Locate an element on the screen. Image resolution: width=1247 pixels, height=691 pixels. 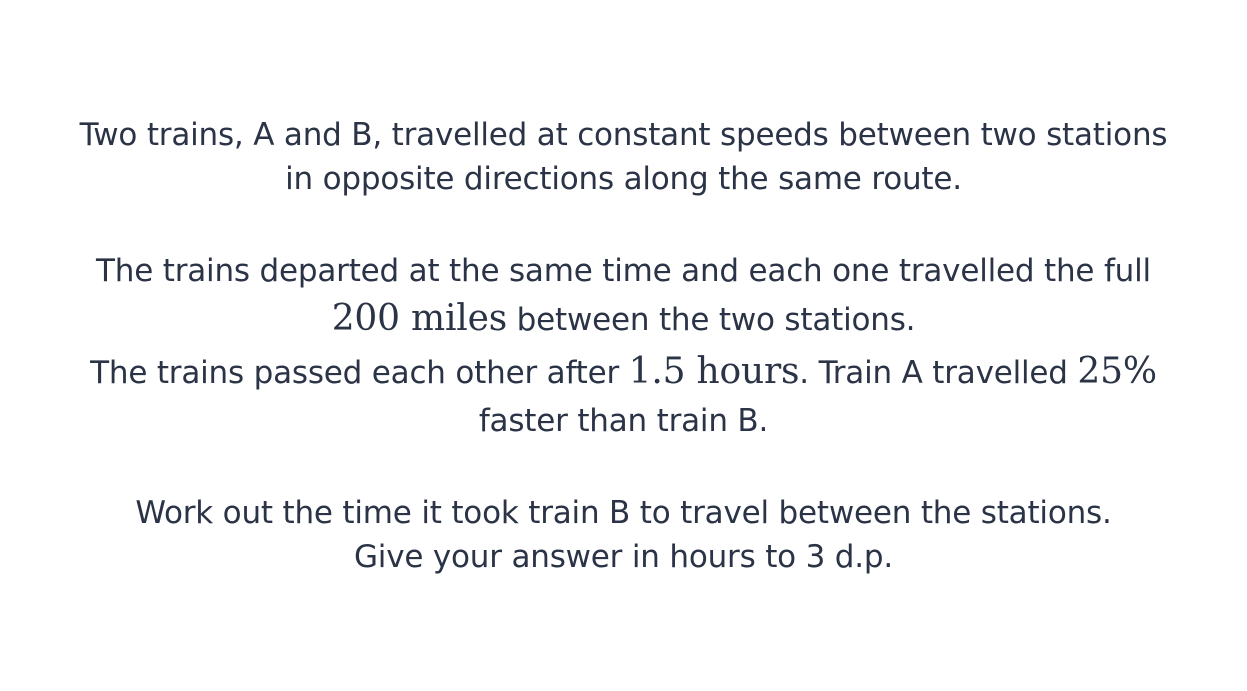
given-line-3-mid: . Train A travelled is located at coordinates (938, 373).